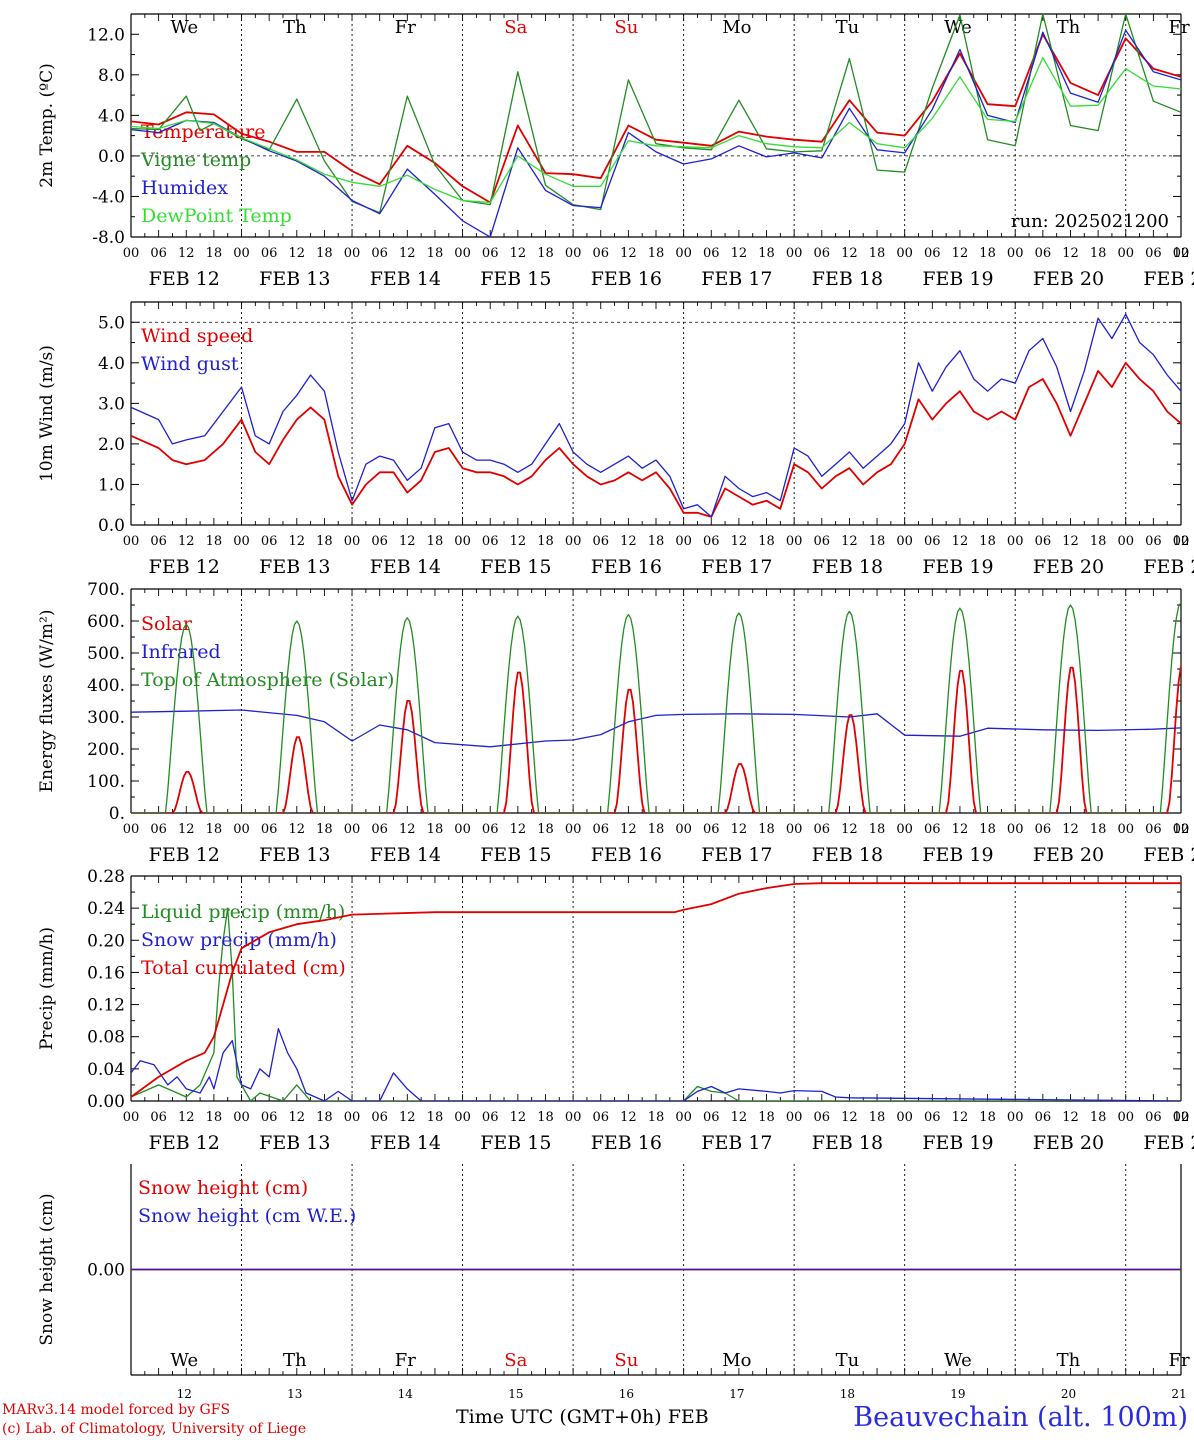 This screenshot has width=1194, height=1440. What do you see at coordinates (111, 445) in the screenshot?
I see `y-tick-label: 2.0` at bounding box center [111, 445].